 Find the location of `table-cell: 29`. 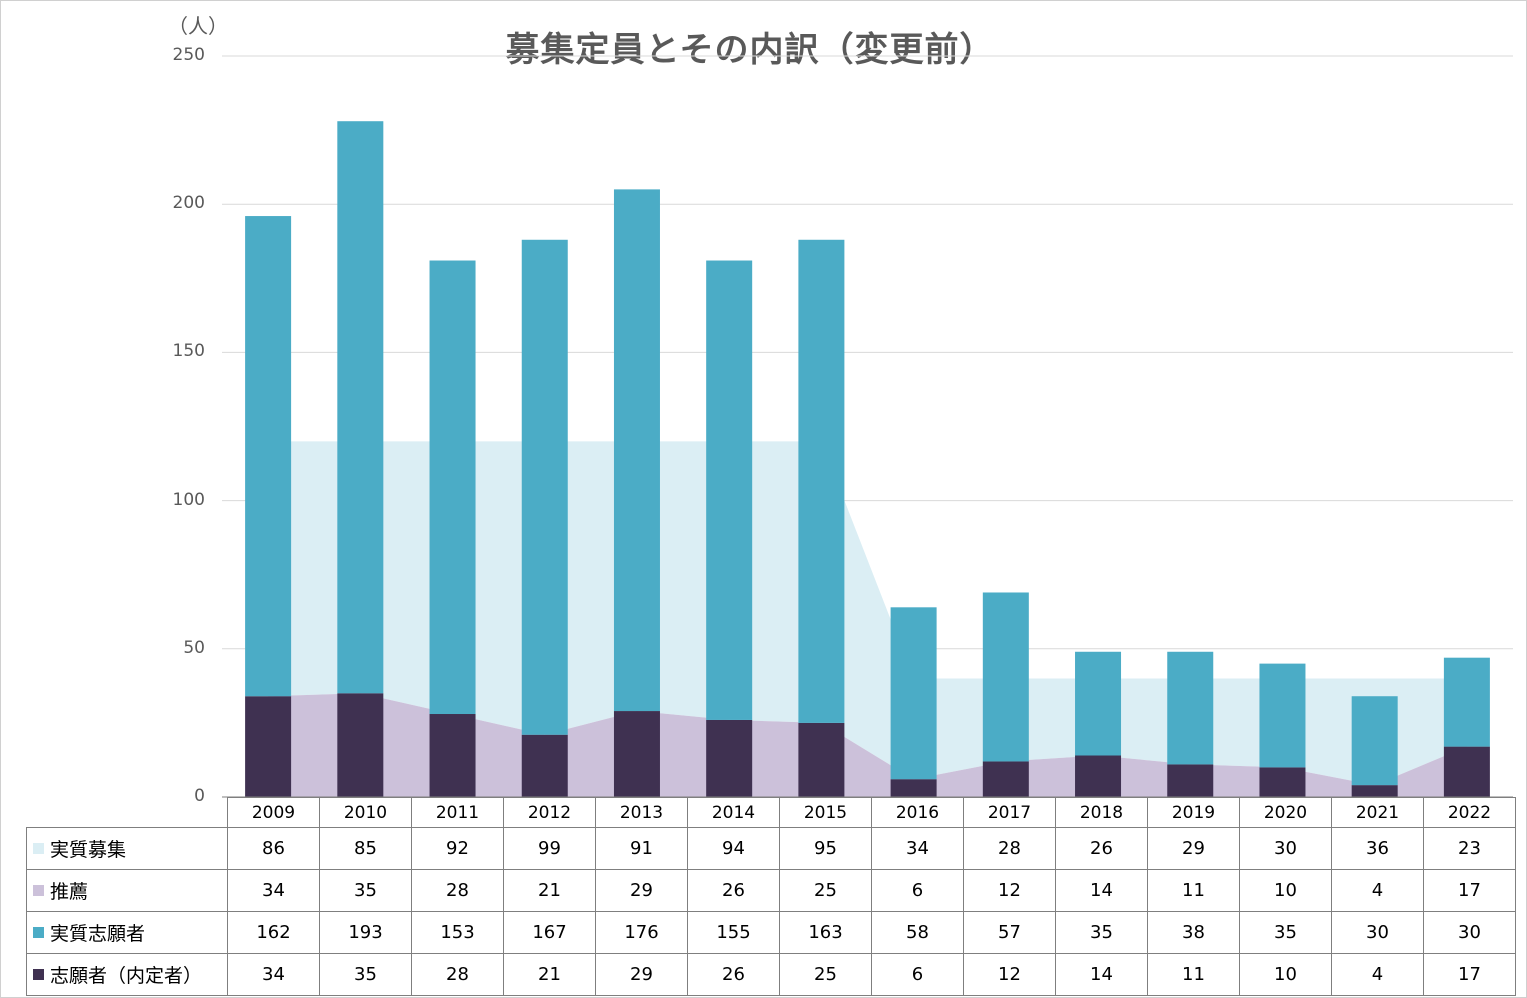

table-cell: 29 is located at coordinates (641, 890).